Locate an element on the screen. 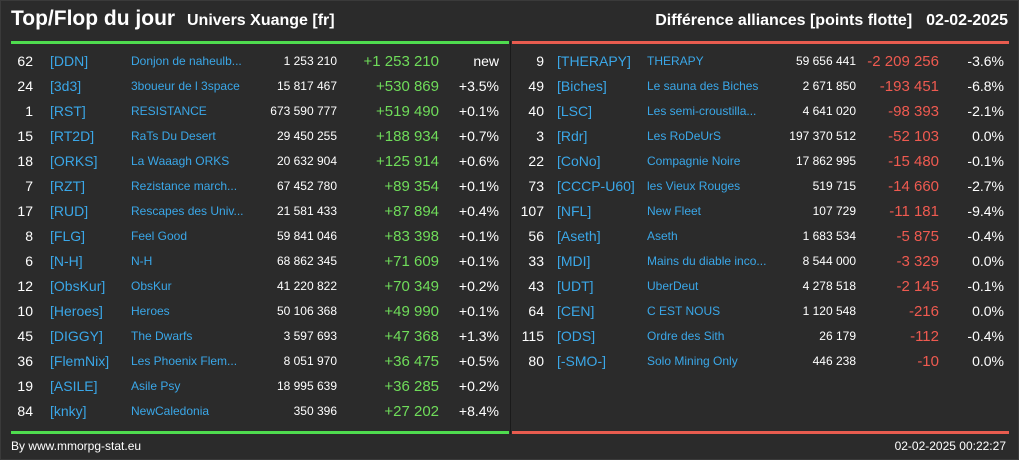 The width and height of the screenshot is (1019, 460). rank-cell: 3 is located at coordinates (540, 136).